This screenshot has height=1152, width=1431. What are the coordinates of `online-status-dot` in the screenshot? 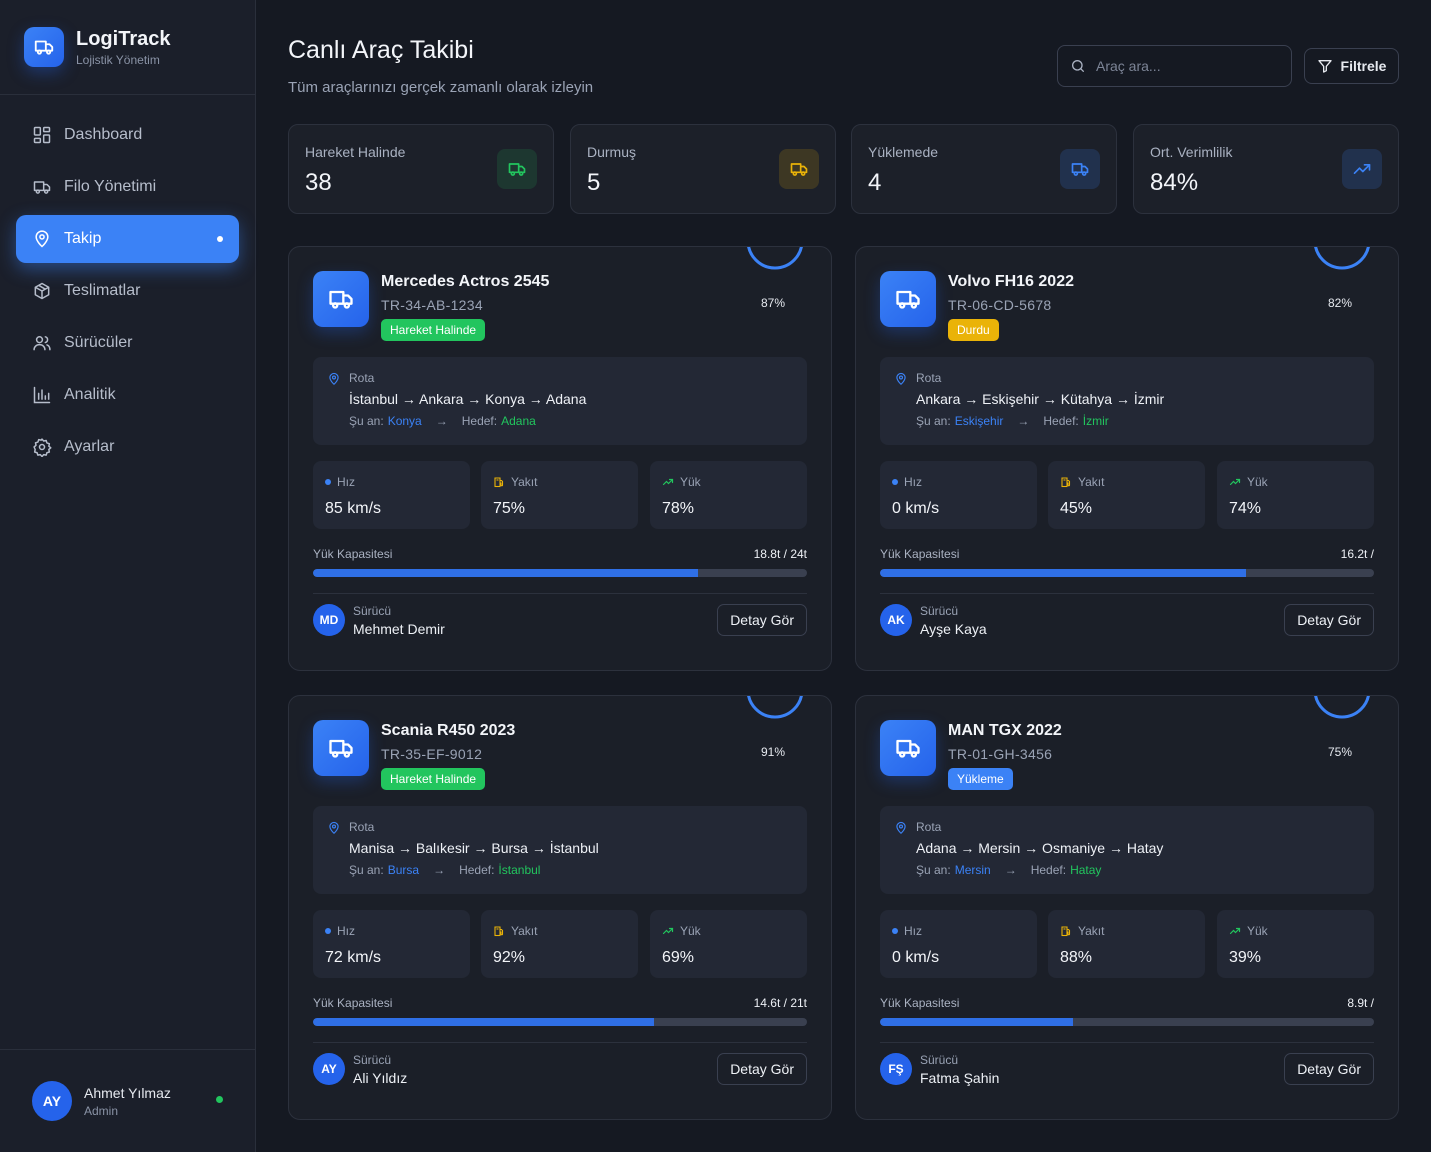 It's located at (219, 1099).